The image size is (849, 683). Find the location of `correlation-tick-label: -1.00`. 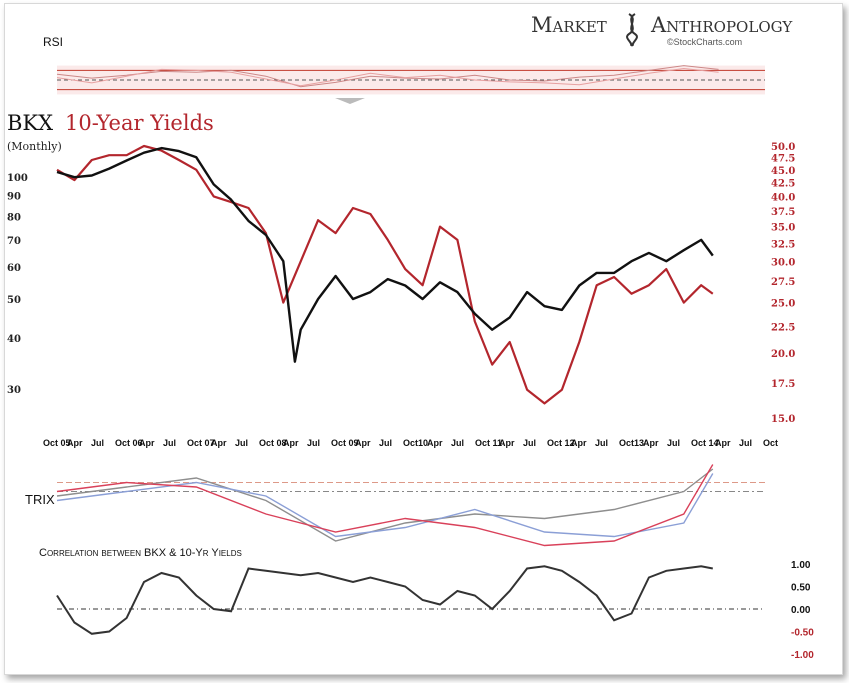

correlation-tick-label: -1.00 is located at coordinates (802, 655).